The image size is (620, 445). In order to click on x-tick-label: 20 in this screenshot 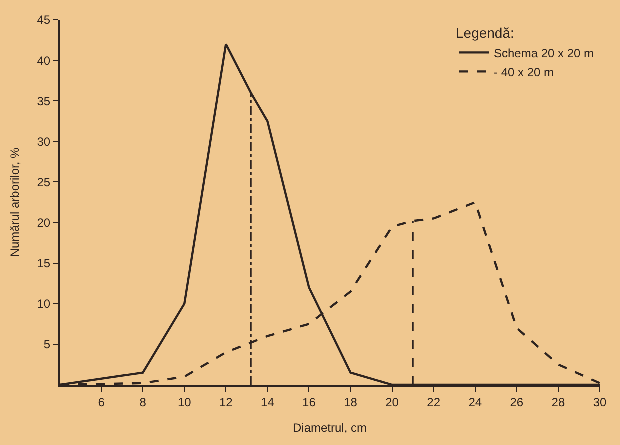, I will do `click(393, 402)`.